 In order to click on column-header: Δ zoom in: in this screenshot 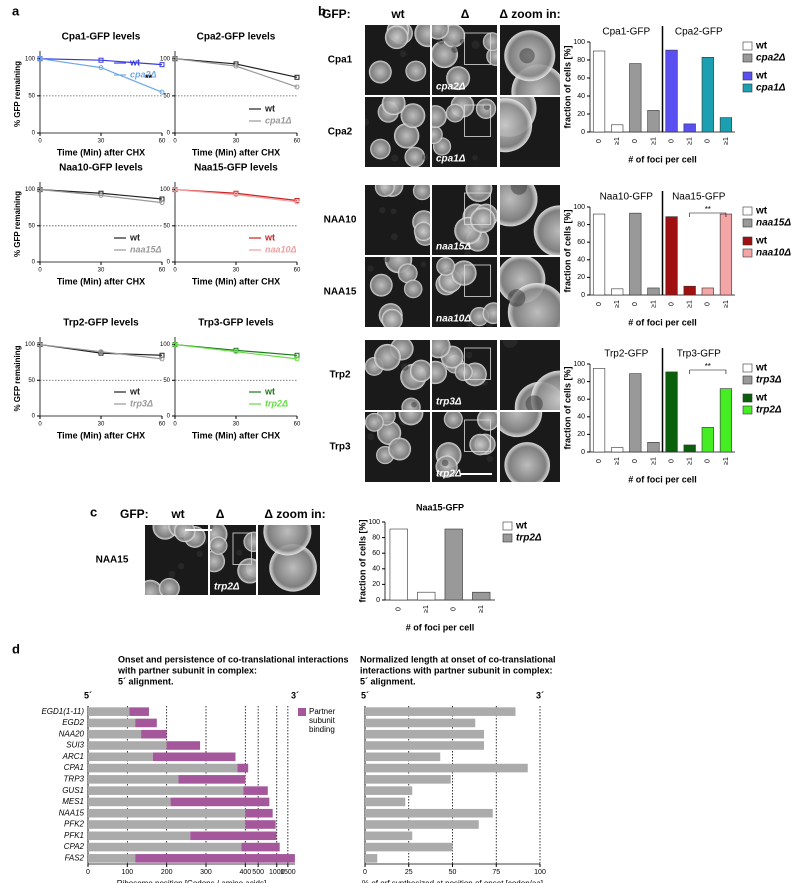, I will do `click(294, 514)`.